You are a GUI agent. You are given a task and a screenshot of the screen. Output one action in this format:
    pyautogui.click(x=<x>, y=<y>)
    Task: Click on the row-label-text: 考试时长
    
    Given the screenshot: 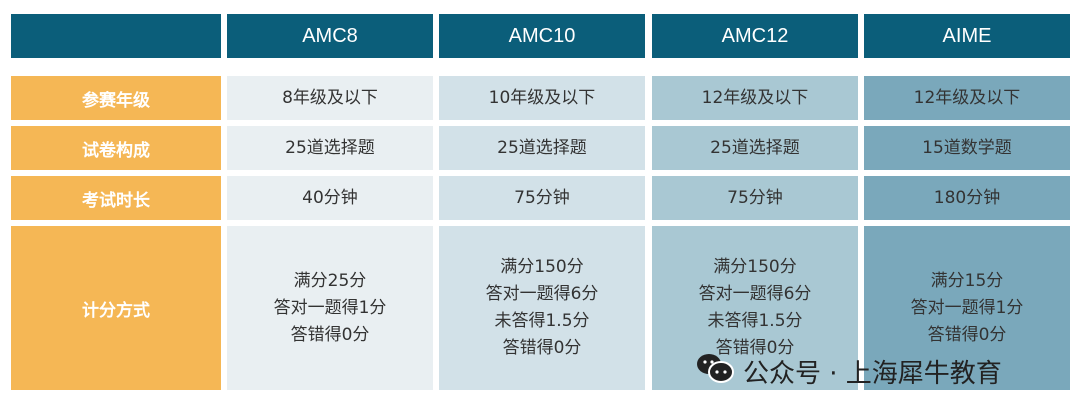 What is the action you would take?
    pyautogui.click(x=116, y=200)
    